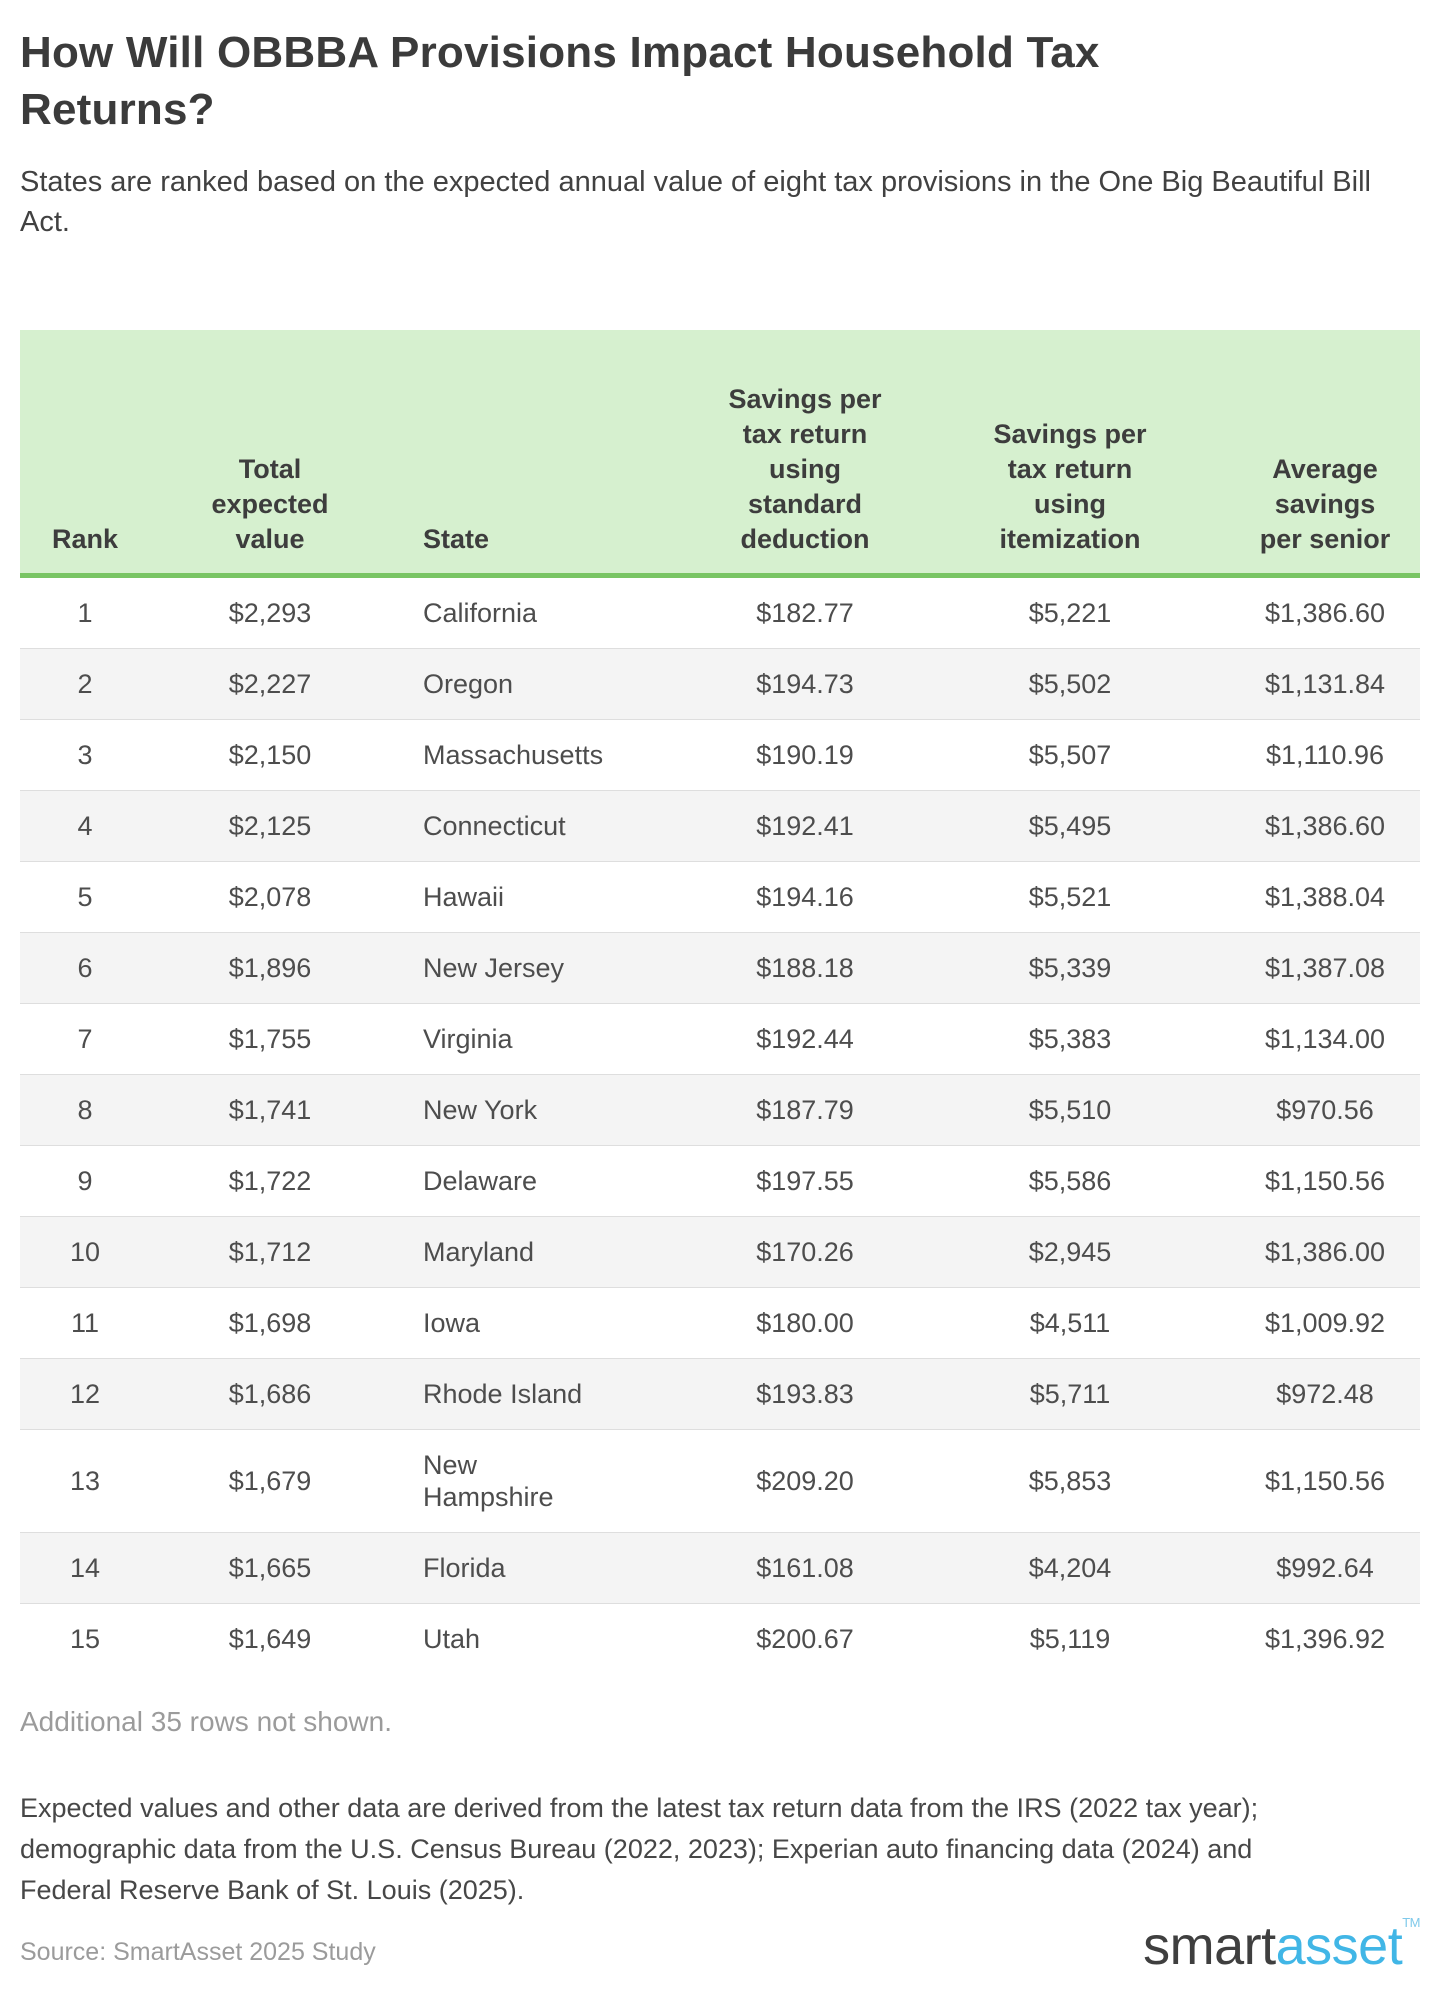 The height and width of the screenshot is (1997, 1440). I want to click on total-expected-value-cell: $1,755, so click(270, 1039).